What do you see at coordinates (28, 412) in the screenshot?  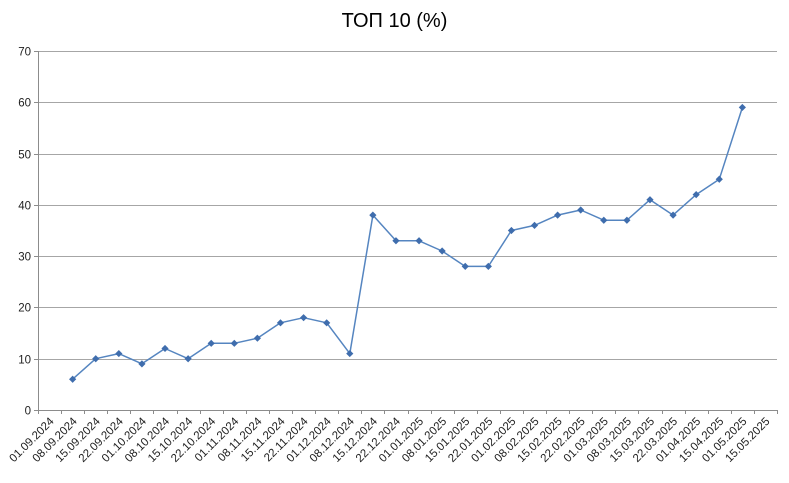 I see `y-axis-label: 0` at bounding box center [28, 412].